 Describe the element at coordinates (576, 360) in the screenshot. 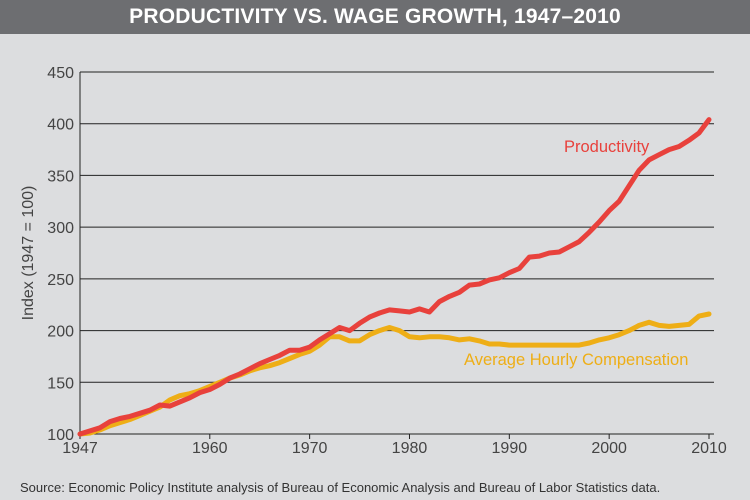

I see `label-compensation: Average Hourly Compensation` at that location.